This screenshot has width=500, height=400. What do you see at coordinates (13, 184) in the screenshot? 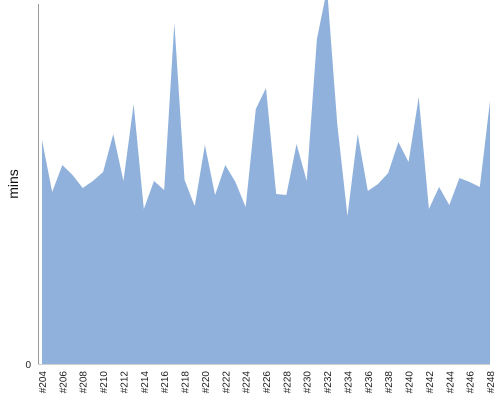
I see `y-axis-label: mins` at bounding box center [13, 184].